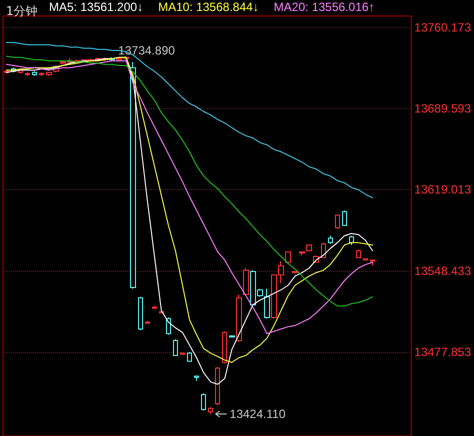  What do you see at coordinates (443, 189) in the screenshot?
I see `y-tick-label: 13619.013` at bounding box center [443, 189].